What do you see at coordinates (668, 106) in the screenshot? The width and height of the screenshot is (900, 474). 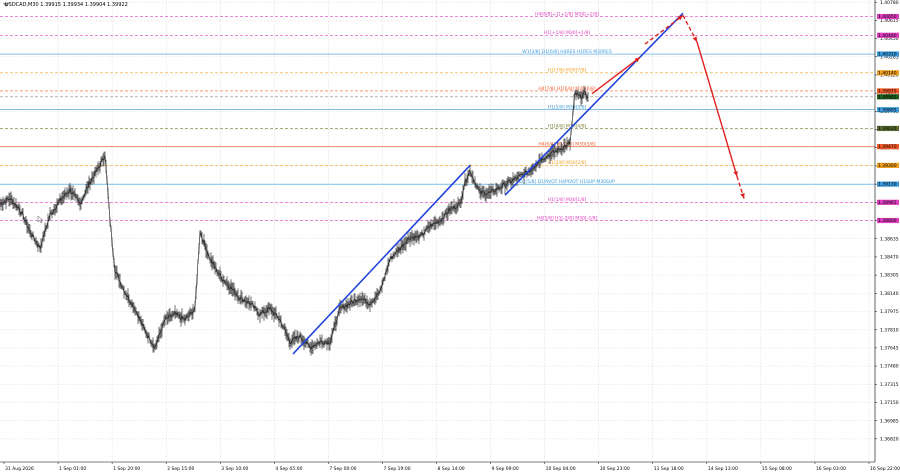 I see `forecast-arrows` at bounding box center [668, 106].